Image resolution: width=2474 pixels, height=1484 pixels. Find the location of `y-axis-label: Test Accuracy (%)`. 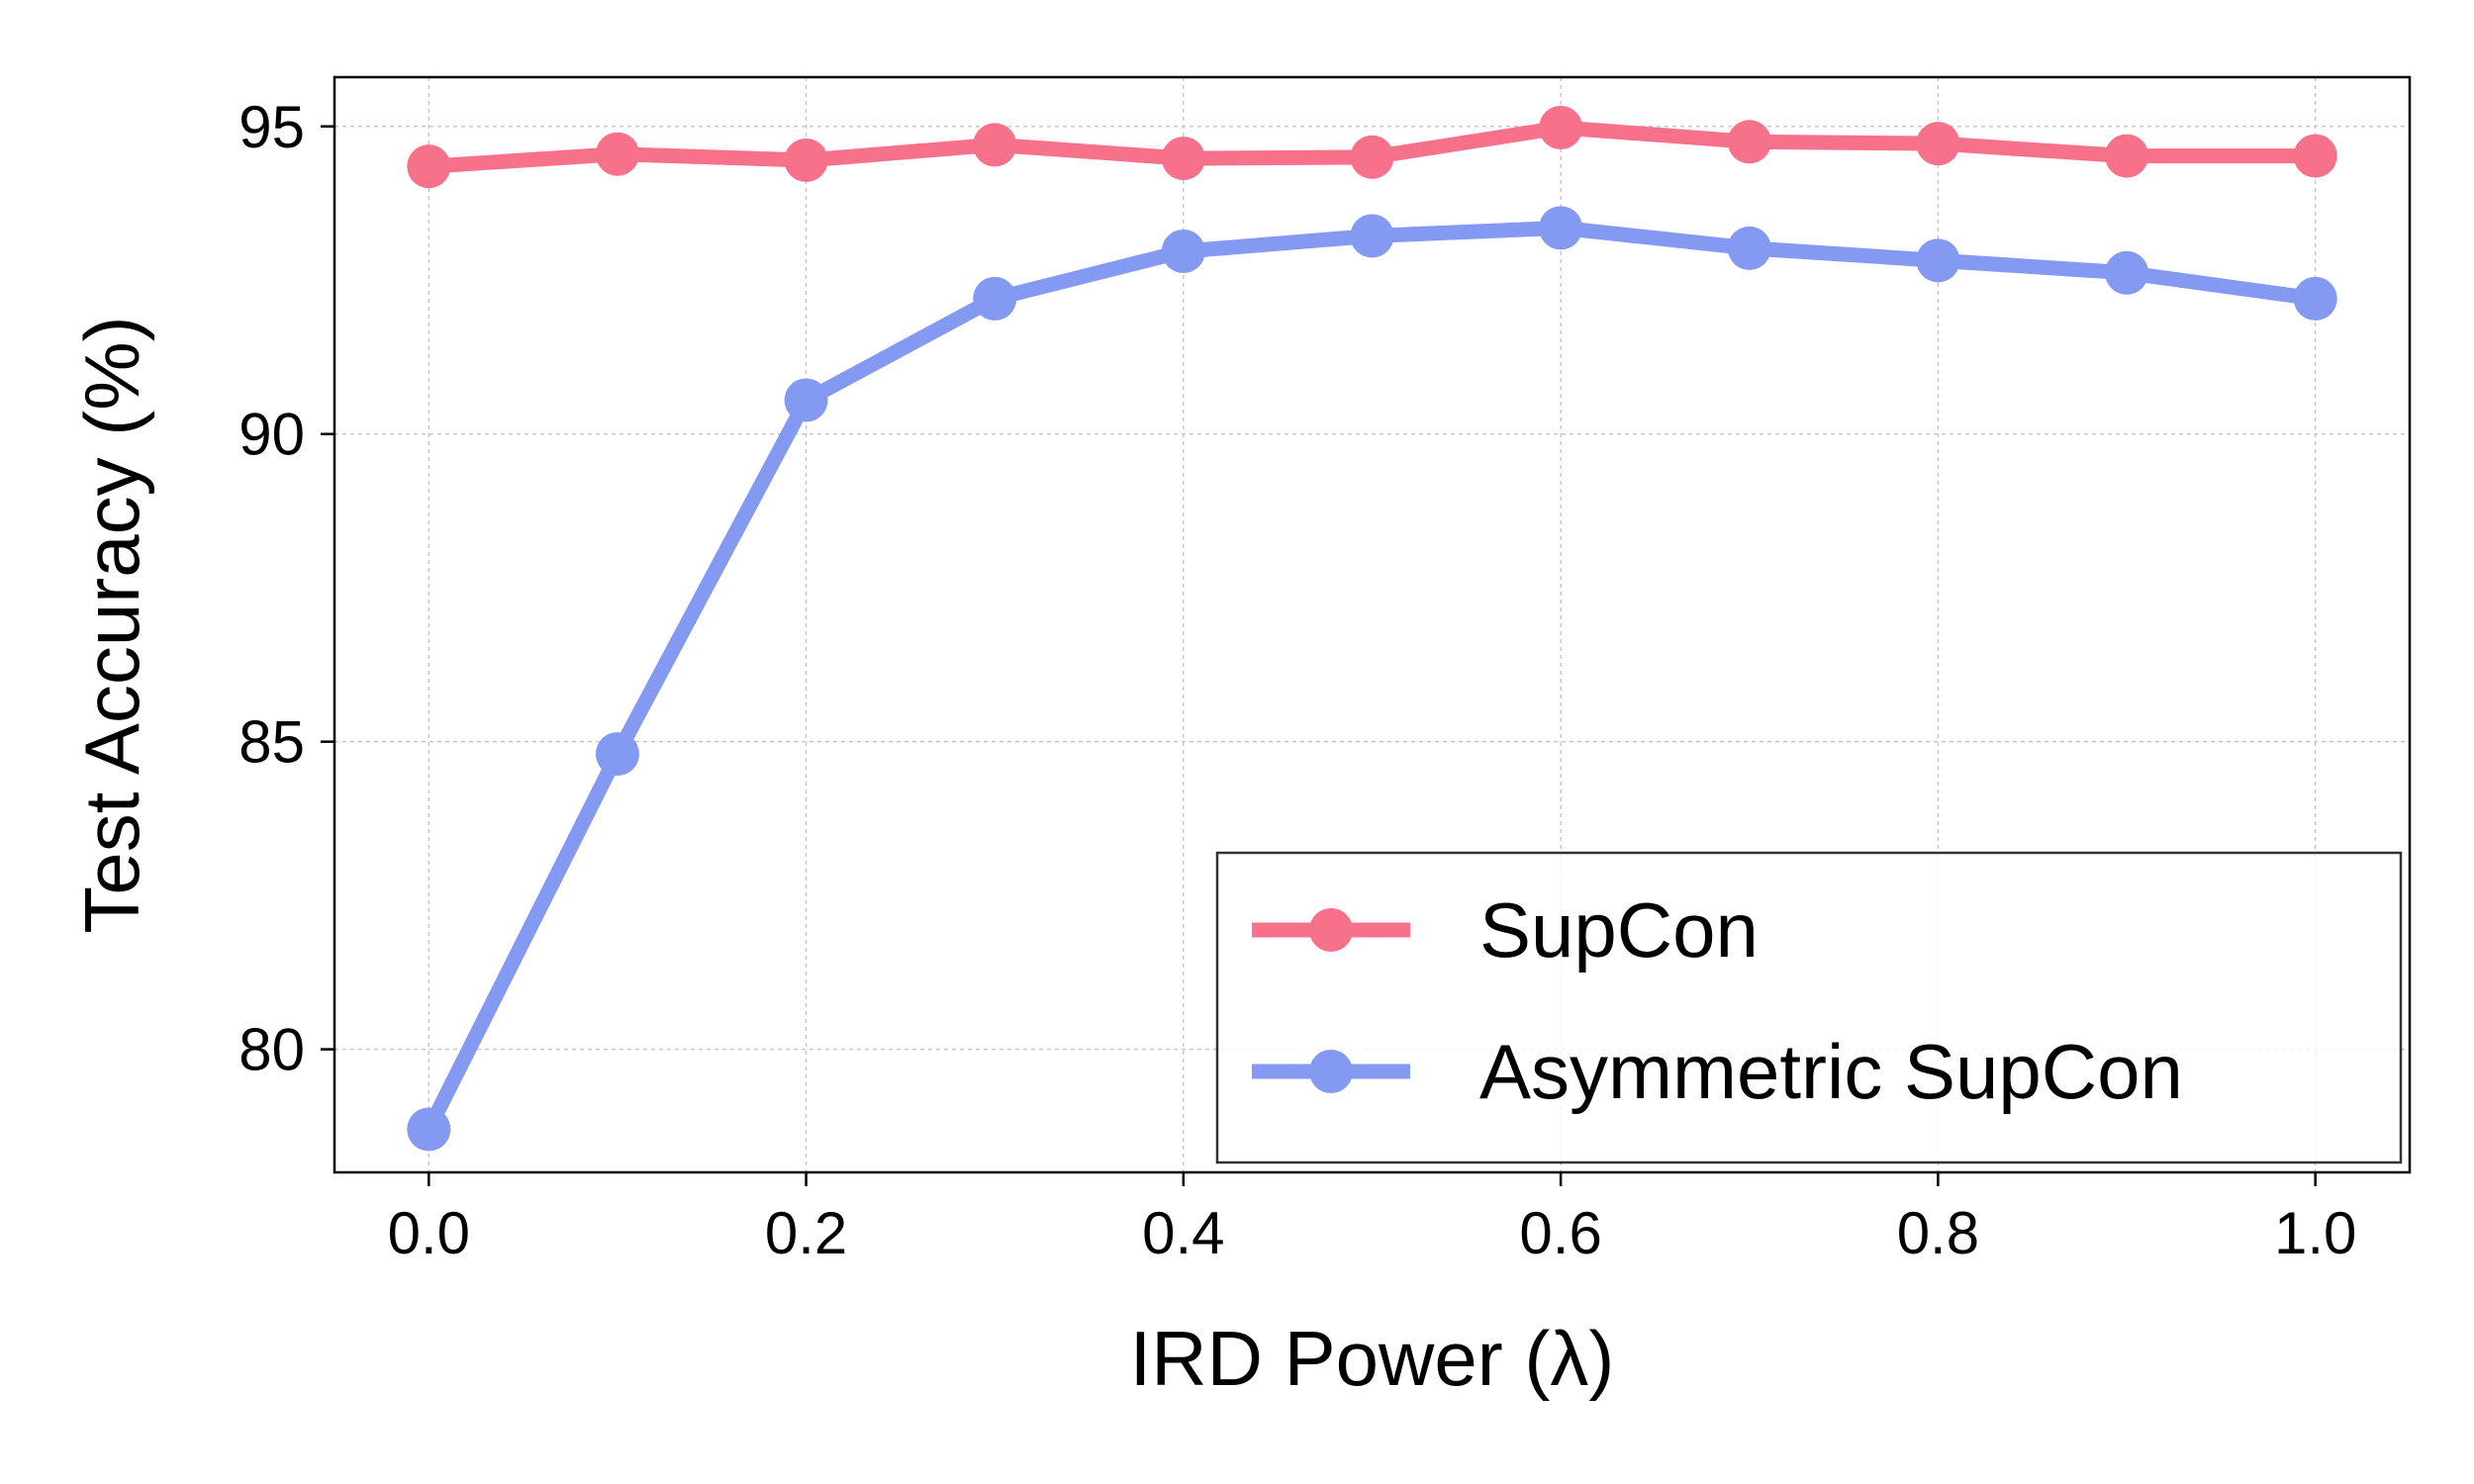

y-axis-label: Test Accuracy (%) is located at coordinates (112, 624).